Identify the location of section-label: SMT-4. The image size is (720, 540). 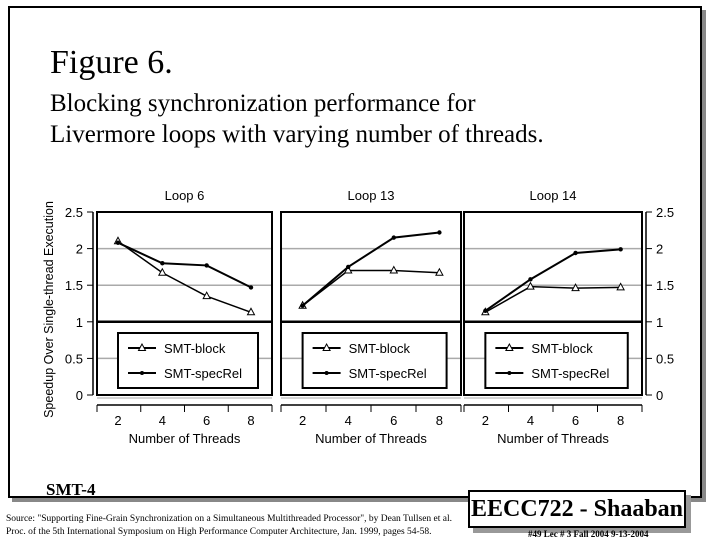
(71, 489).